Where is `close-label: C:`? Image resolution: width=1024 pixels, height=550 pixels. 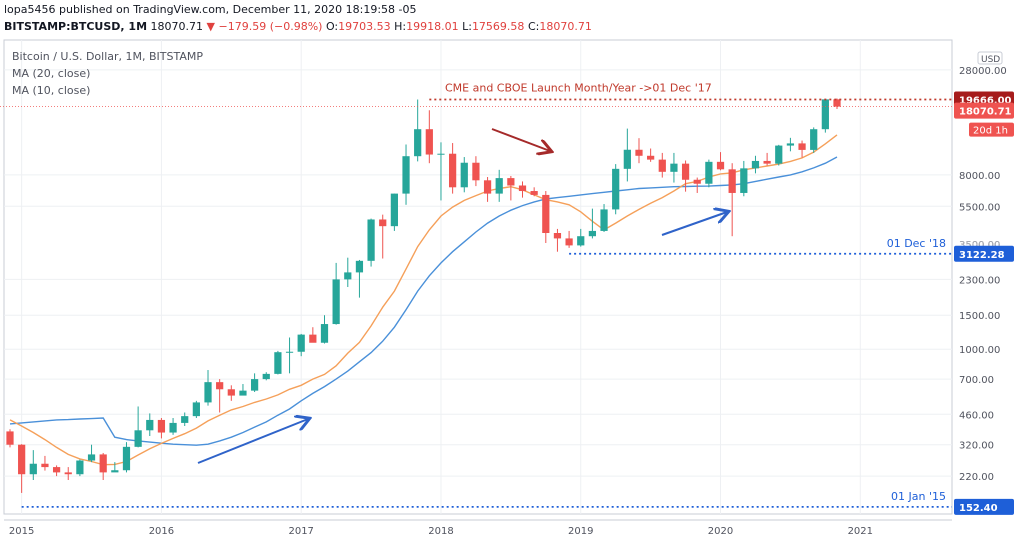 close-label: C: is located at coordinates (533, 26).